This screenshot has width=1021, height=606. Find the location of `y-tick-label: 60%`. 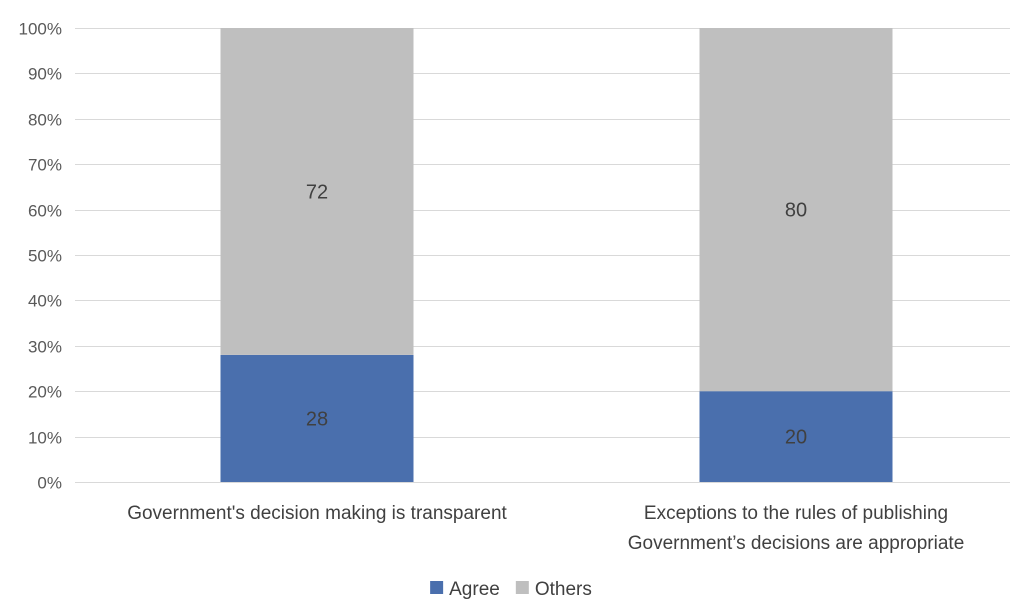

y-tick-label: 60% is located at coordinates (45, 211).